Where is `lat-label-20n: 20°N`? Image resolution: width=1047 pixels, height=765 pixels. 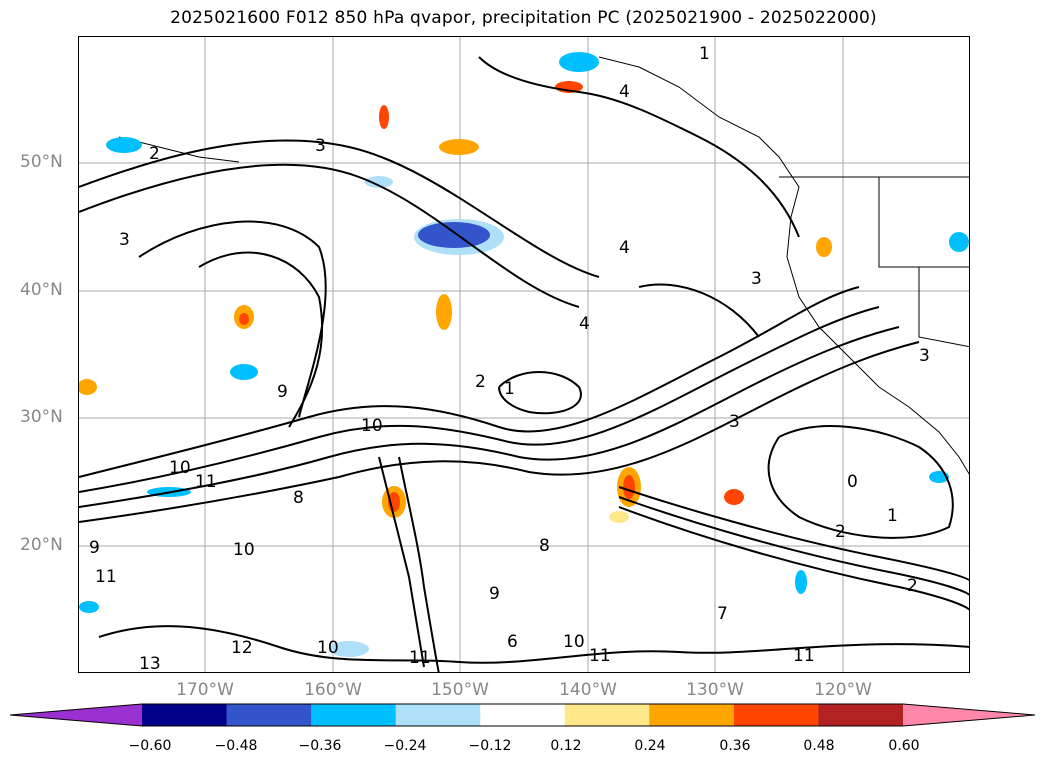
lat-label-20n: 20°N is located at coordinates (41, 545).